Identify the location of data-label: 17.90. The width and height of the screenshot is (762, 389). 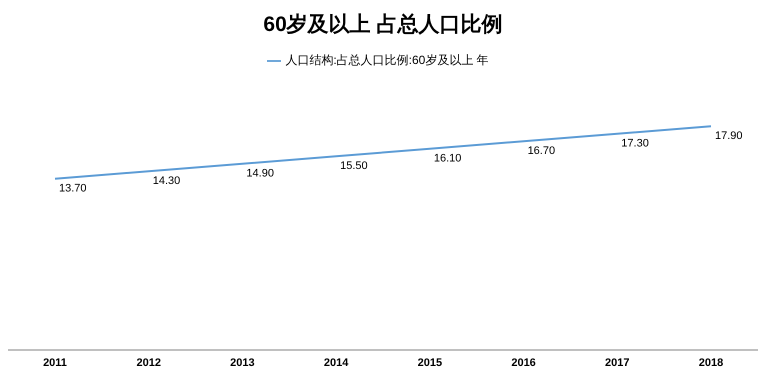
(729, 136).